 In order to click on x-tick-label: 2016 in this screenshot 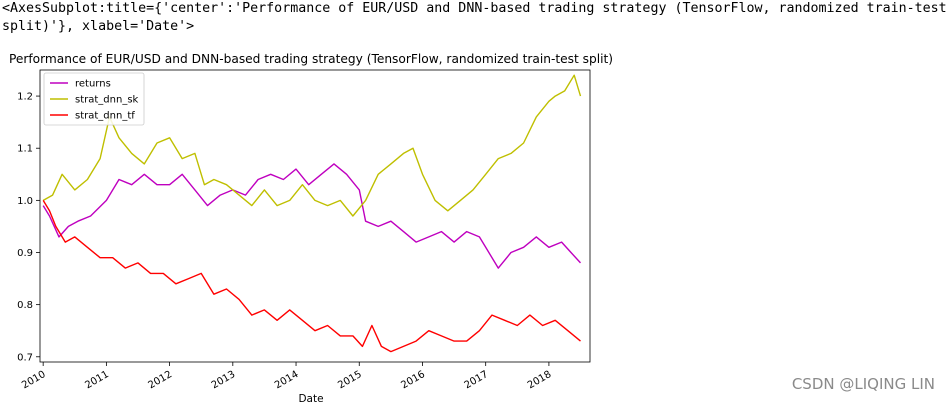, I will do `click(413, 380)`.